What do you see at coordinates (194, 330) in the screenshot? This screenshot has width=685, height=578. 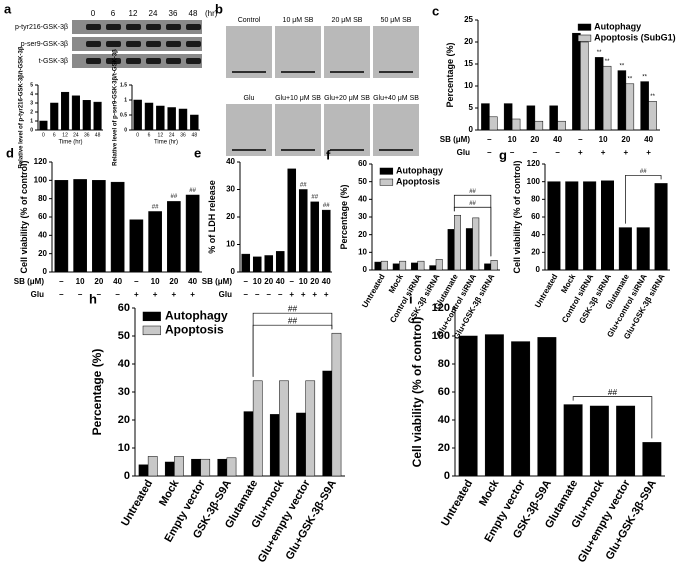 I see `legend-label: Apoptosis` at bounding box center [194, 330].